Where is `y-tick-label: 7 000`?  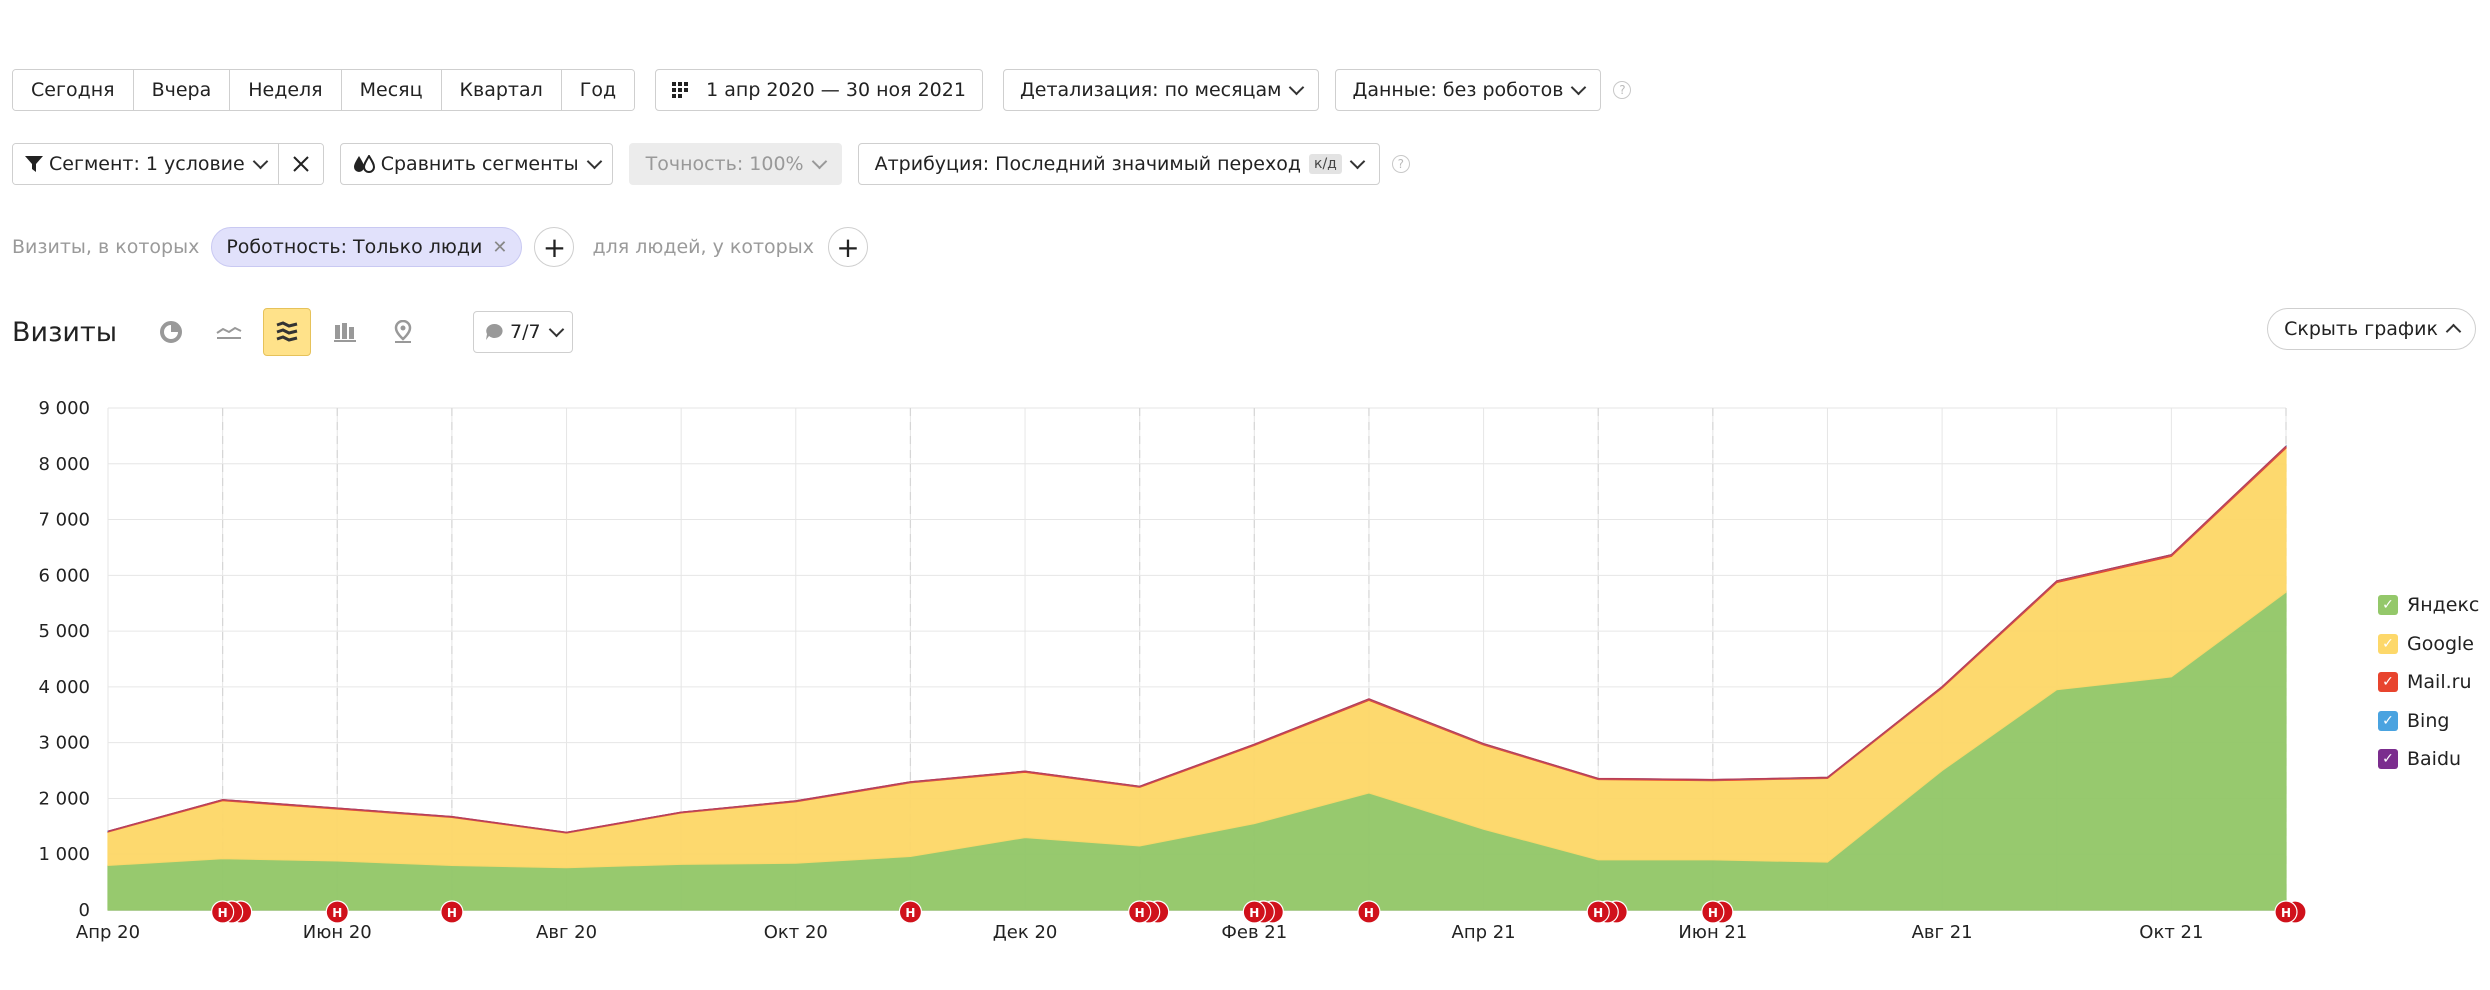 y-tick-label: 7 000 is located at coordinates (64, 520).